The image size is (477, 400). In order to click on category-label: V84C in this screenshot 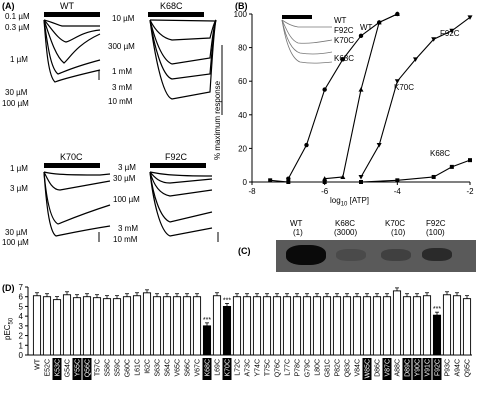, I will do `click(358, 368)`.